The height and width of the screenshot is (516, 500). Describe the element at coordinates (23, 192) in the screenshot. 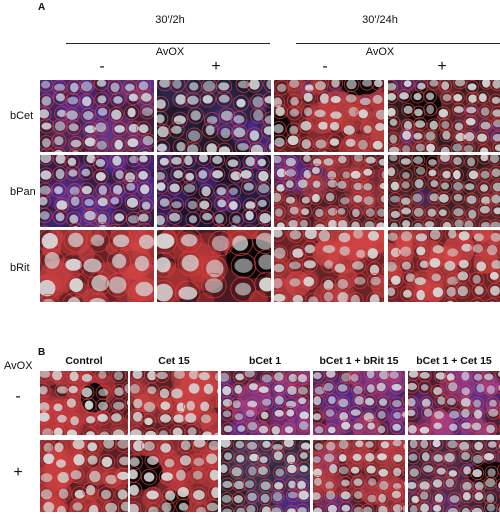

I see `row-label-bpan: bPan` at that location.